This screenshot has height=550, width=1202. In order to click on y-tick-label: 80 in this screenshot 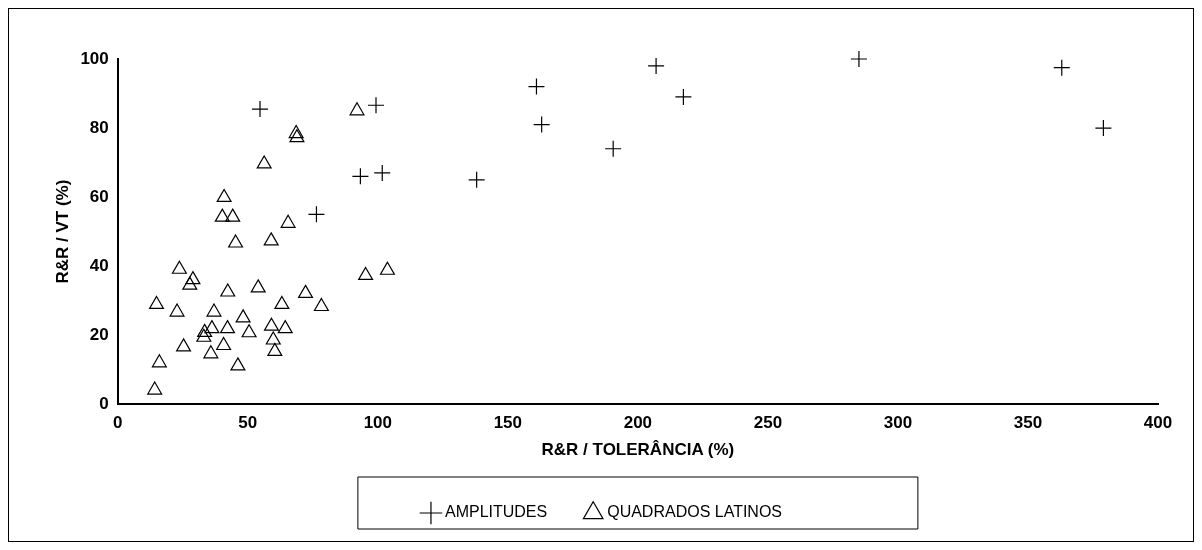, I will do `click(99, 127)`.